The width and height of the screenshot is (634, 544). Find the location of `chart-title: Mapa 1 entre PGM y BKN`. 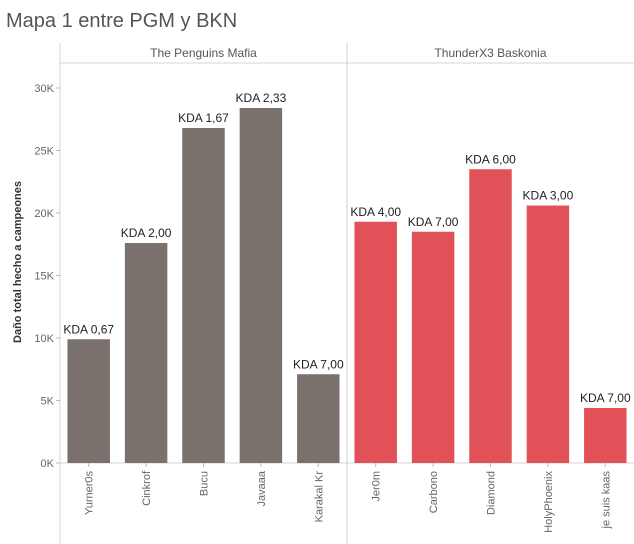

chart-title: Mapa 1 entre PGM y BKN is located at coordinates (121, 21).